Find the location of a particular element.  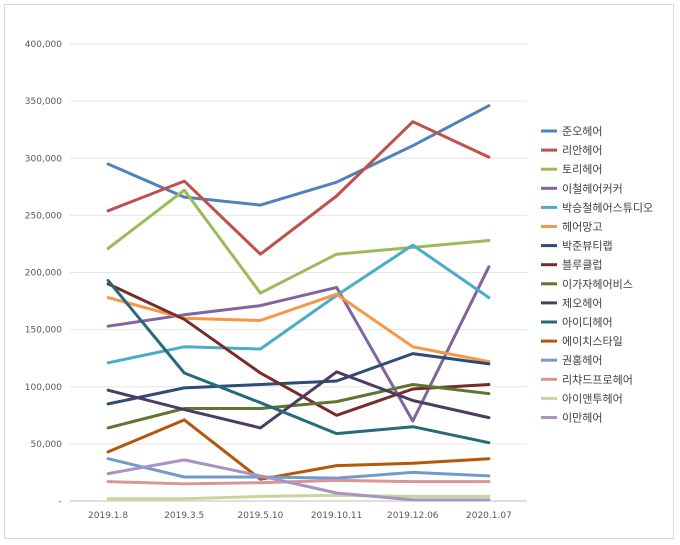

legend-label: 박준뷰티랩 is located at coordinates (587, 246).